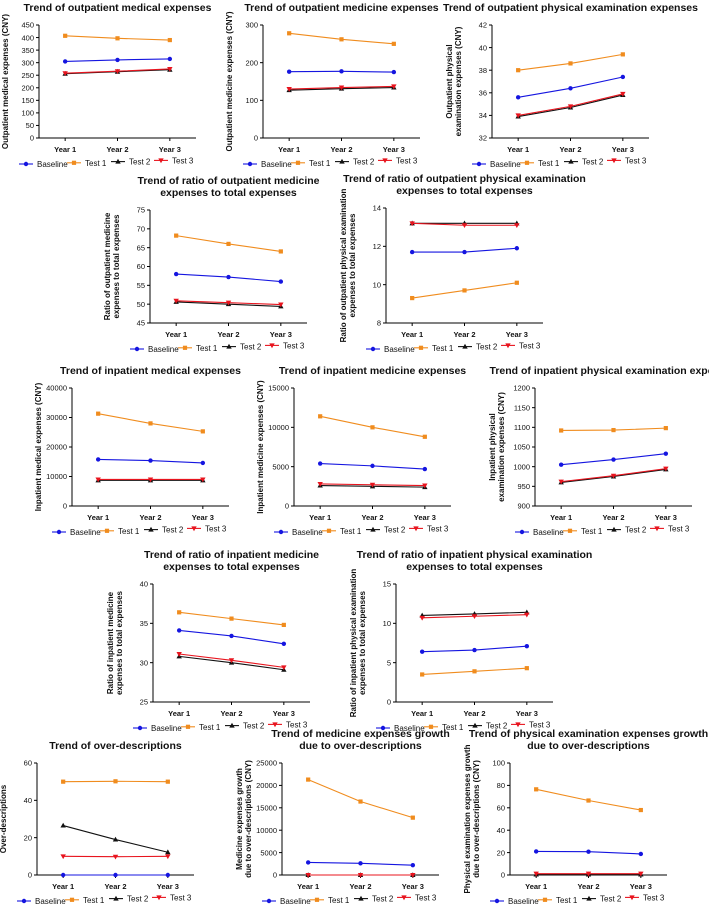  Describe the element at coordinates (266, 830) in the screenshot. I see `y-tick-label: 10000` at that location.